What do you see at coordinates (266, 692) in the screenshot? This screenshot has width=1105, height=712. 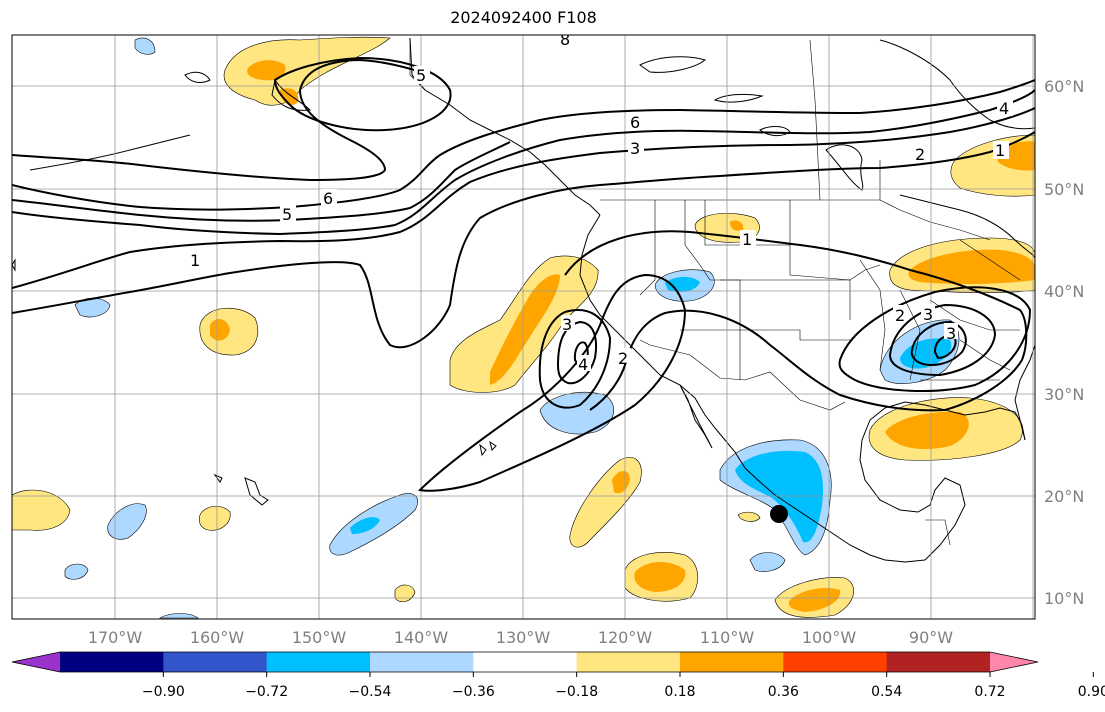 I see `colorbar-tick-label: −0.72` at bounding box center [266, 692].